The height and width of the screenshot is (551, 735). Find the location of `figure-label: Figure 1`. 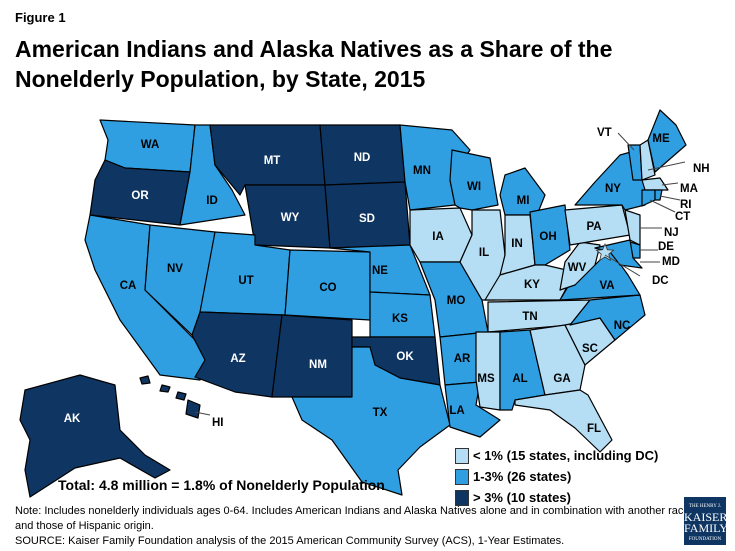

figure-label: Figure 1 is located at coordinates (40, 17).